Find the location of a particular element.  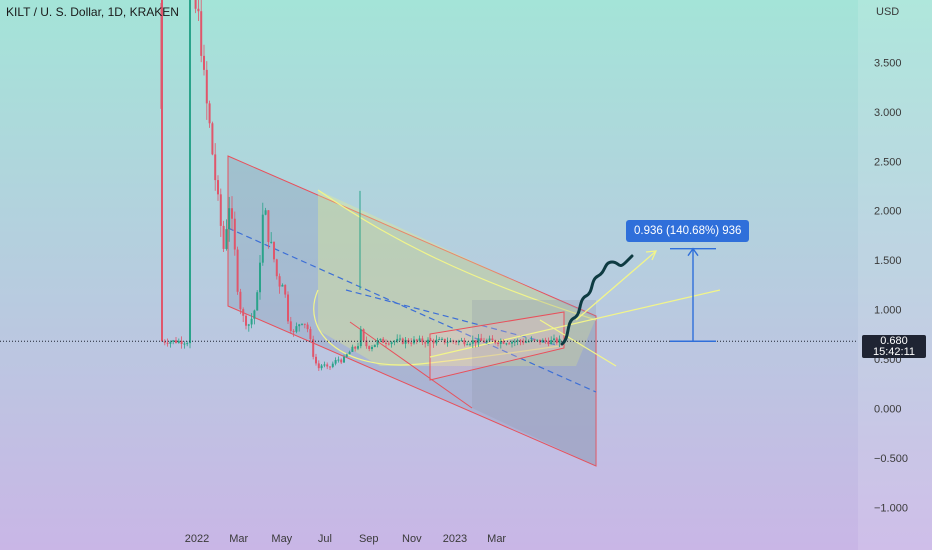

arc-upper is located at coordinates (457, 255).